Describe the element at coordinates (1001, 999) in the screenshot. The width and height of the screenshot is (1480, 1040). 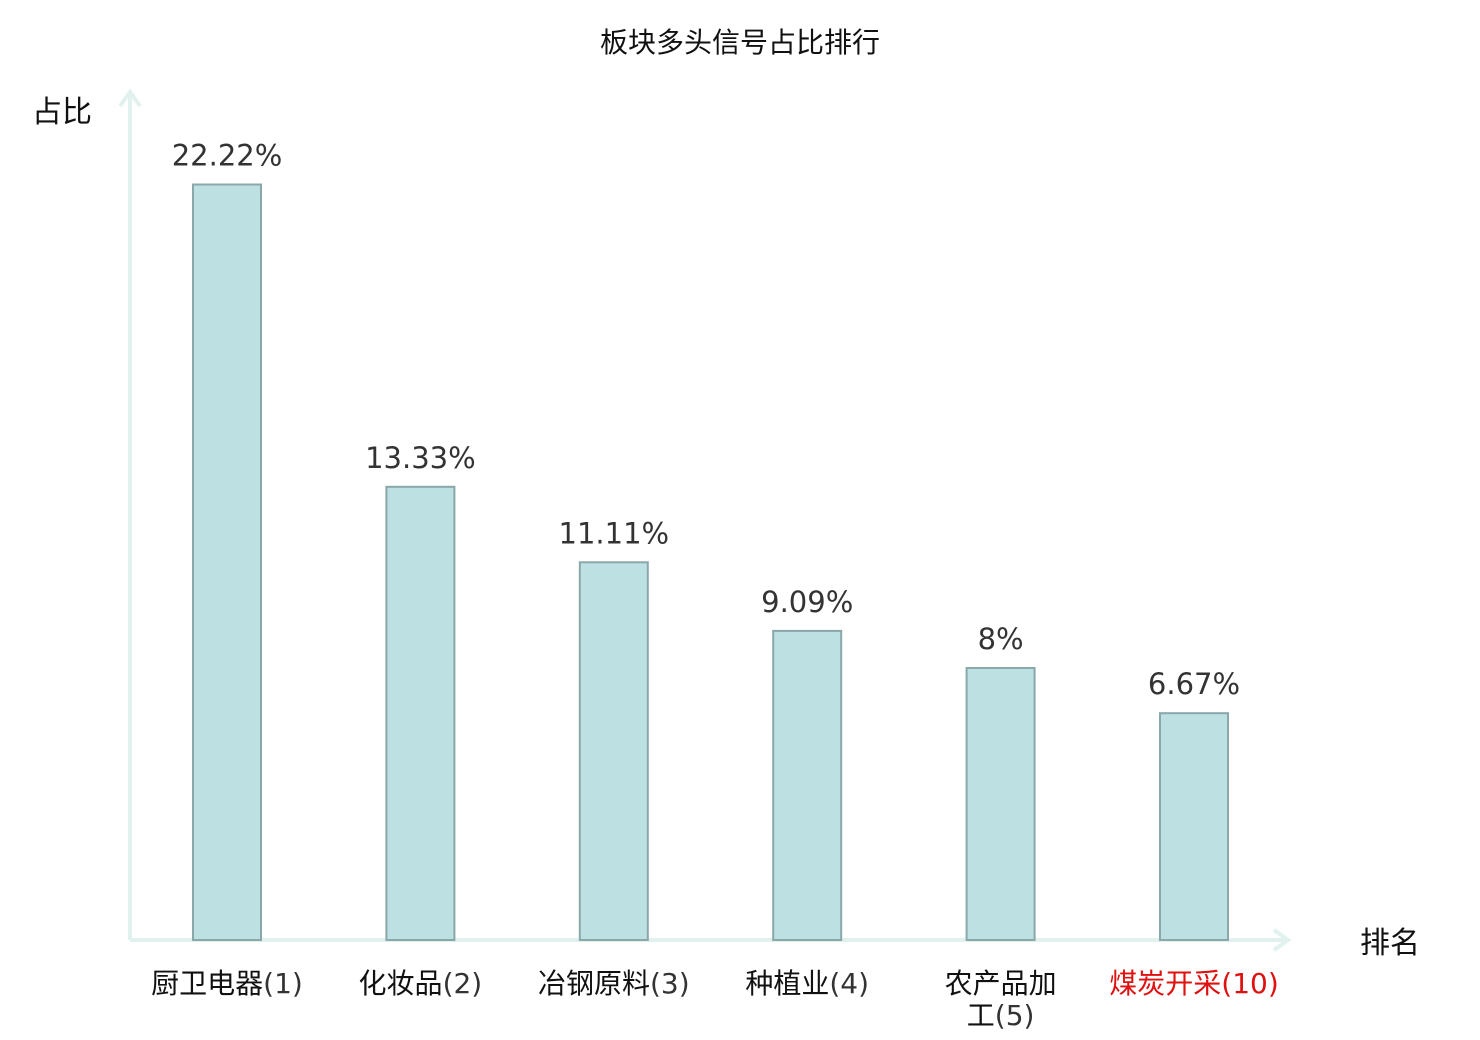
I see `tick-label: 农产品加工(5)` at that location.